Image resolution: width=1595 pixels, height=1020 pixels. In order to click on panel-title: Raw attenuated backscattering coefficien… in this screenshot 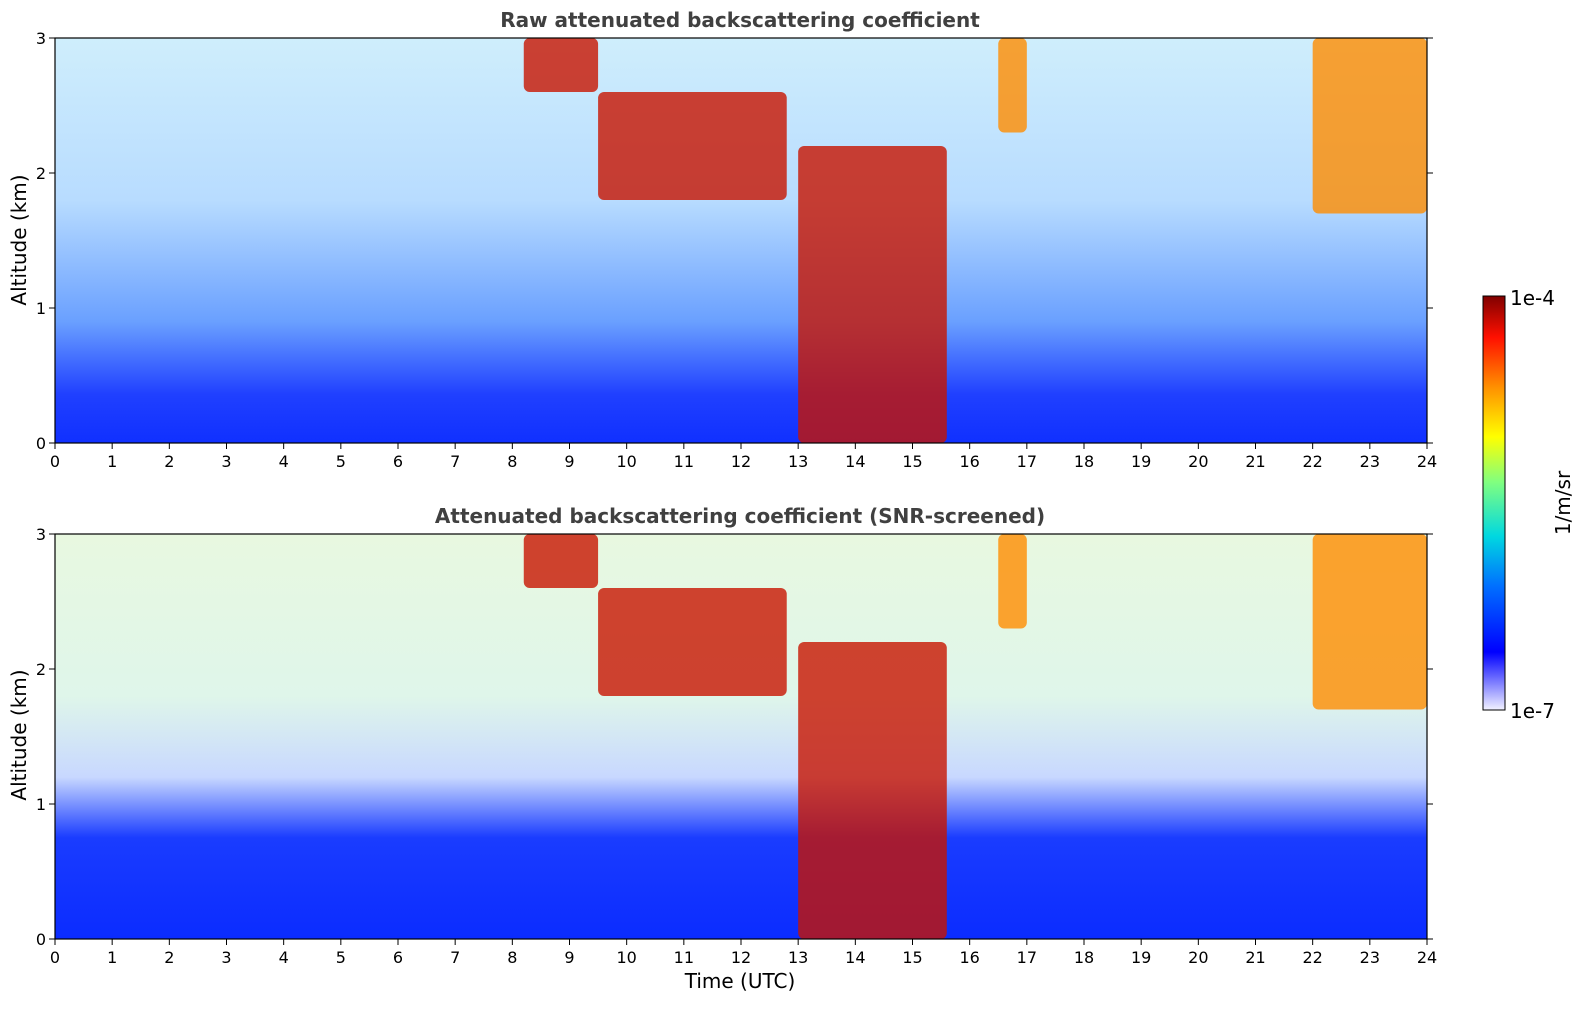, I will do `click(740, 20)`.